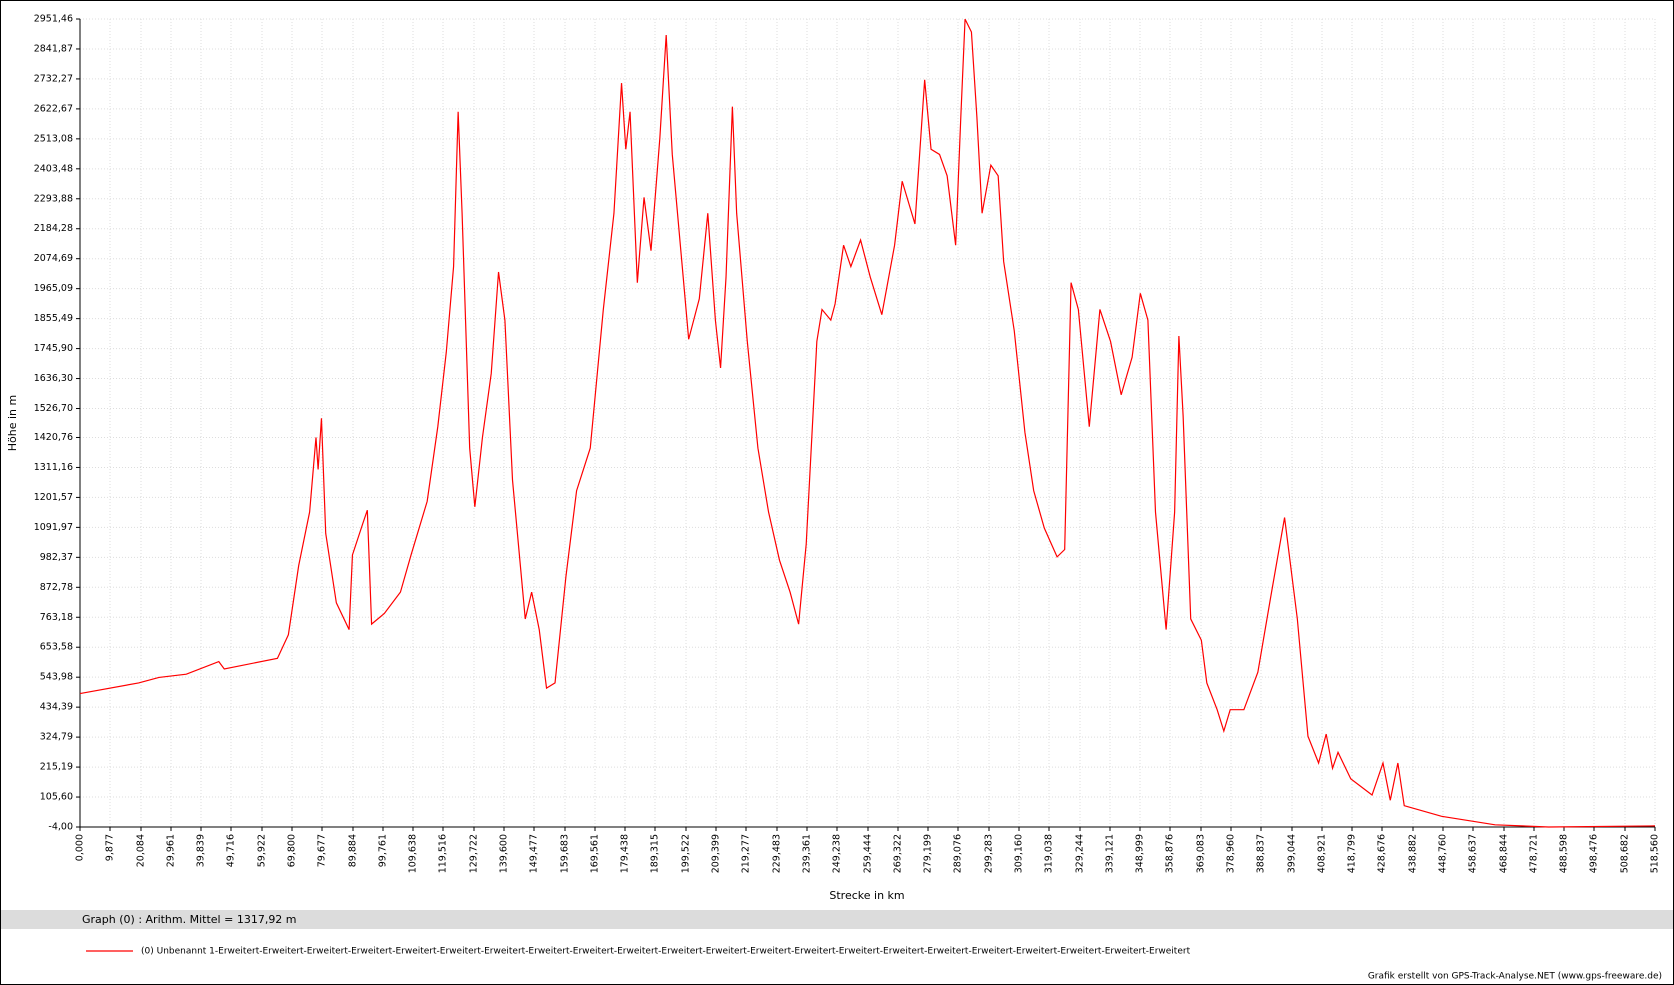 The image size is (1674, 985). What do you see at coordinates (837, 919) in the screenshot?
I see `stats-band` at bounding box center [837, 919].